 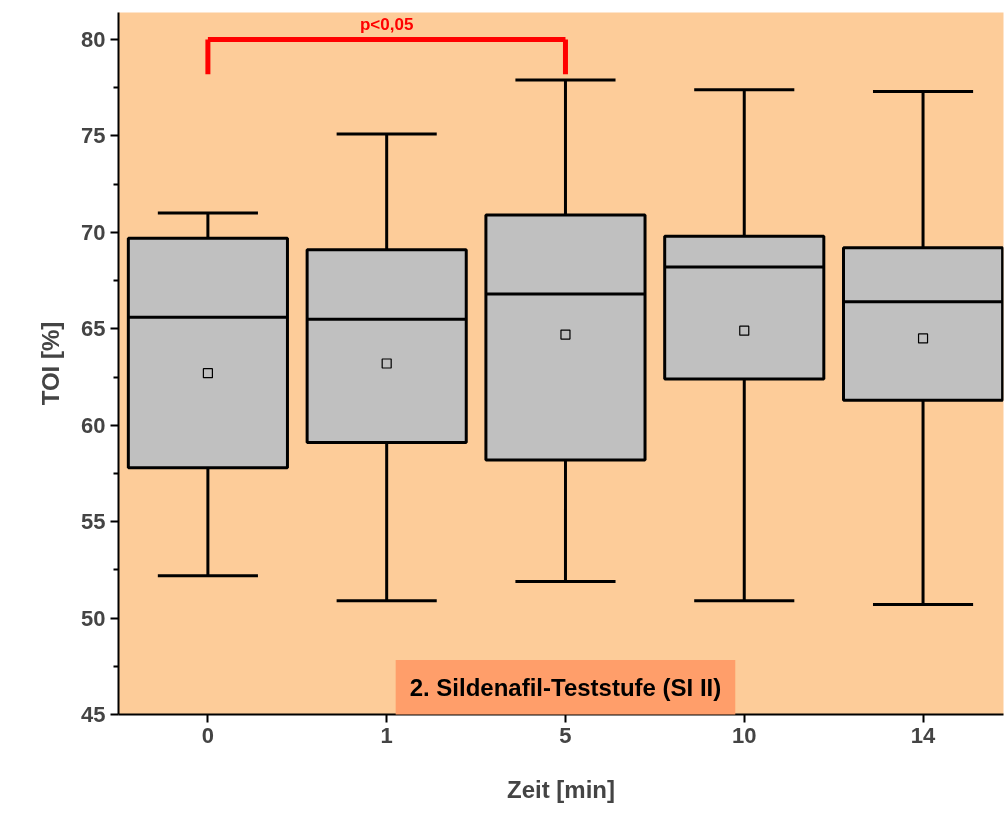 What do you see at coordinates (386, 735) in the screenshot?
I see `x-tick-label: 1` at bounding box center [386, 735].